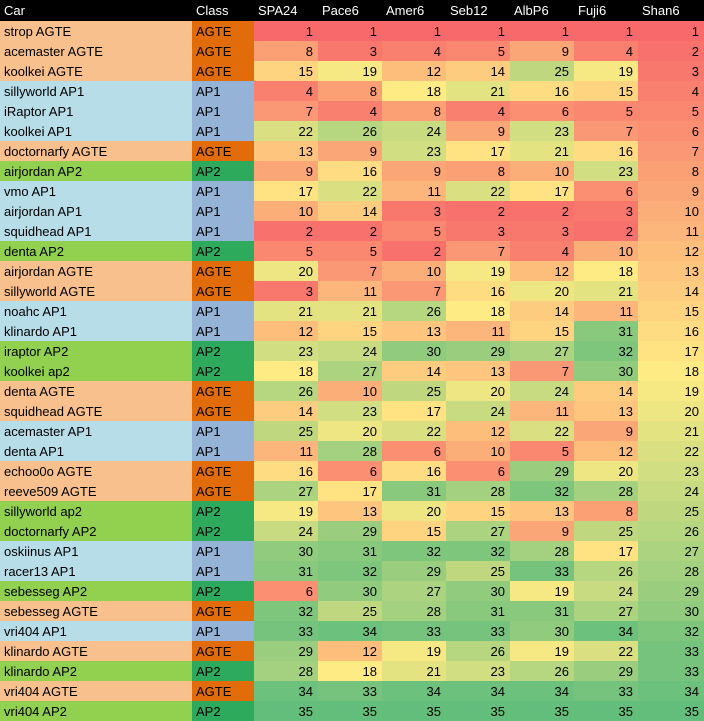 The height and width of the screenshot is (721, 704). Describe the element at coordinates (542, 451) in the screenshot. I see `albp6-cell: 5` at that location.